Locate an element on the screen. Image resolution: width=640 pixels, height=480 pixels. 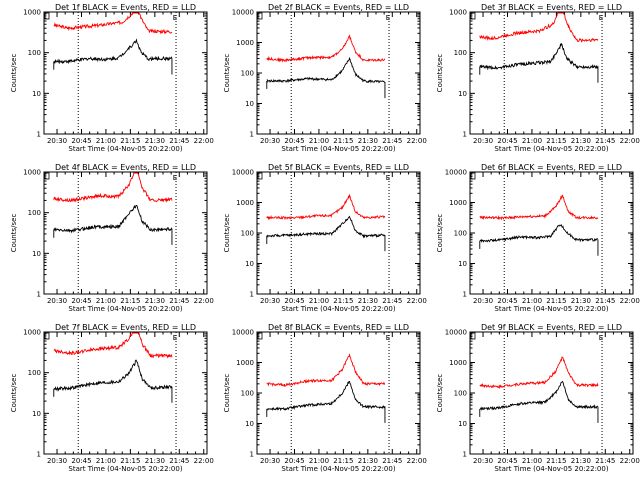
panel-title: Det 9f BLACK = Events, RED = LLD is located at coordinates (551, 327).